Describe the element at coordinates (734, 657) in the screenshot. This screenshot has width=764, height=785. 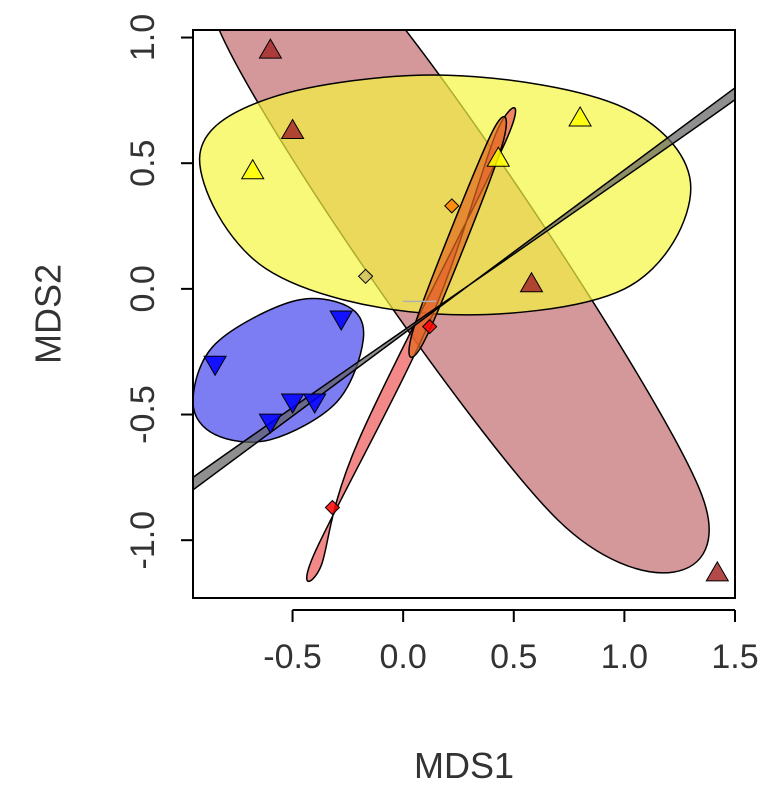
I see `x-tick-label: 1.5` at that location.